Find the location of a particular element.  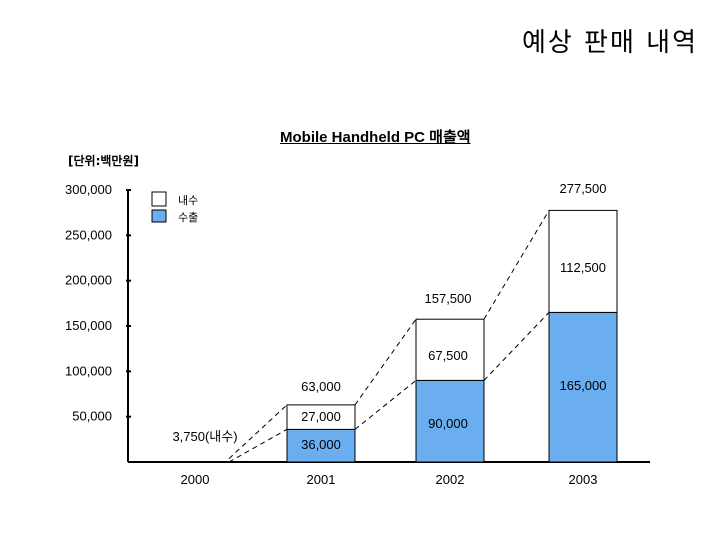

legend-swatch-export is located at coordinates (159, 216).